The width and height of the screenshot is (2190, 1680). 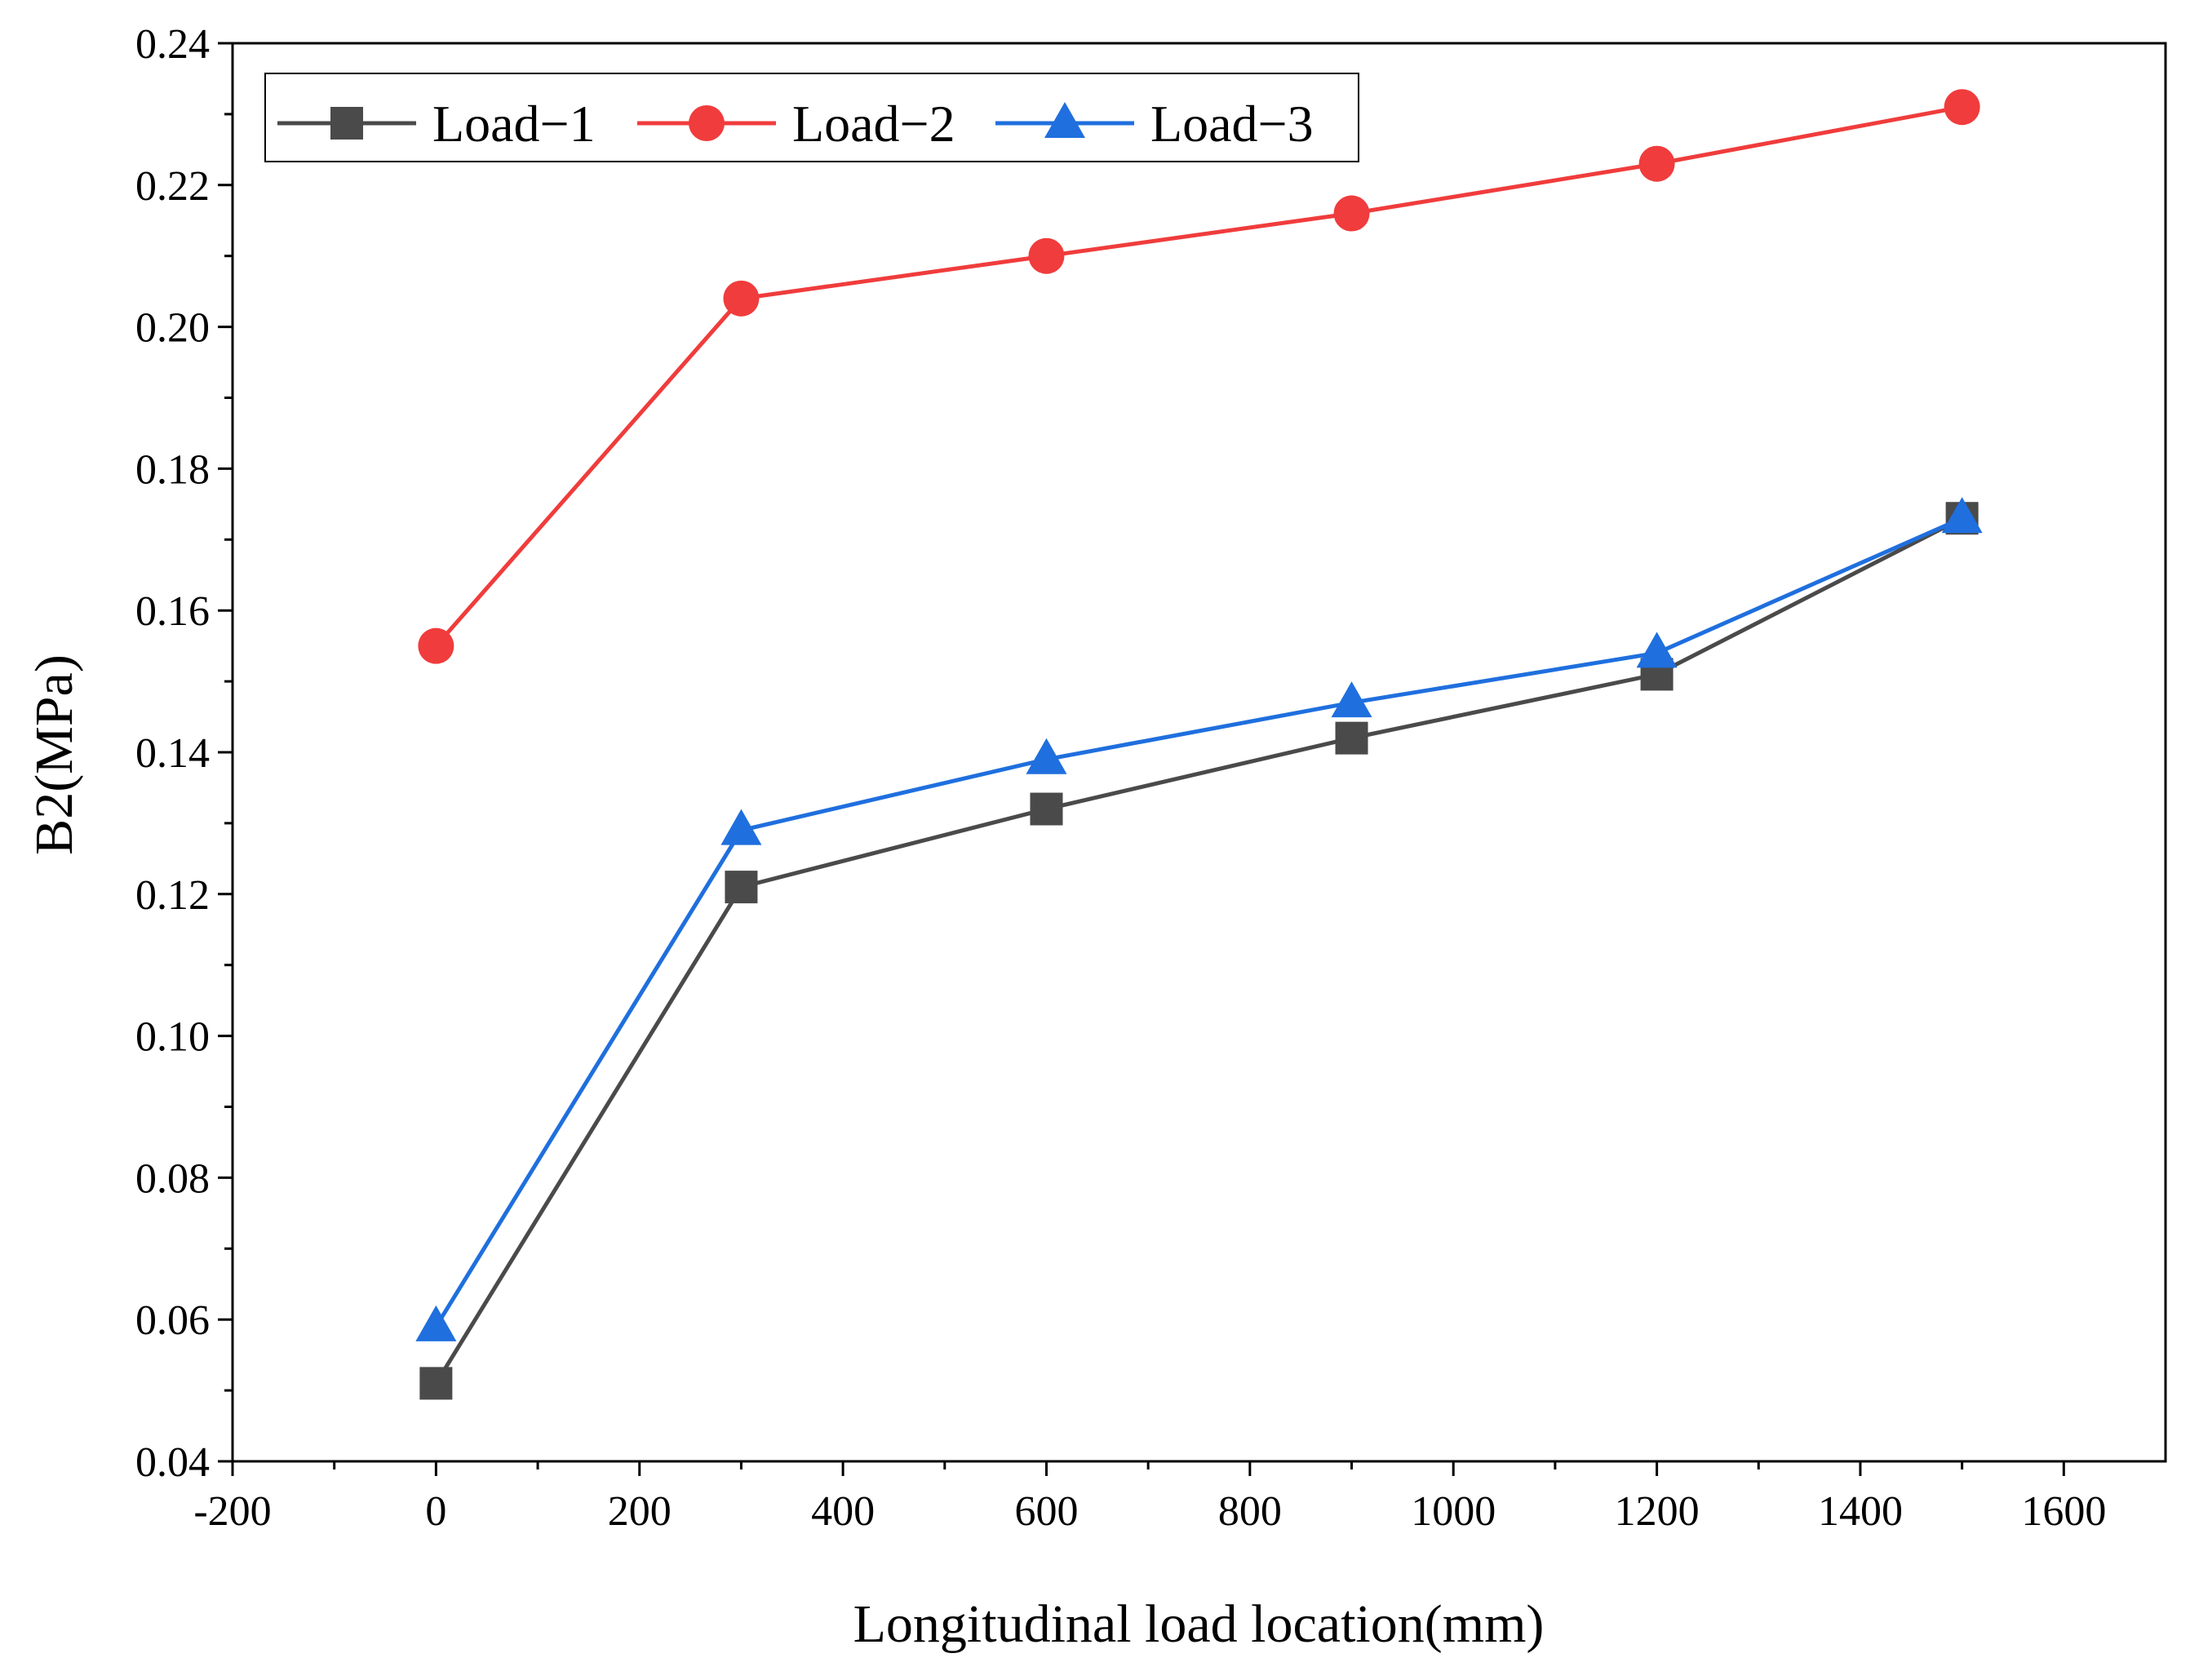 I want to click on legend: Load−1 Load−2 Load−3, so click(x=811, y=117).